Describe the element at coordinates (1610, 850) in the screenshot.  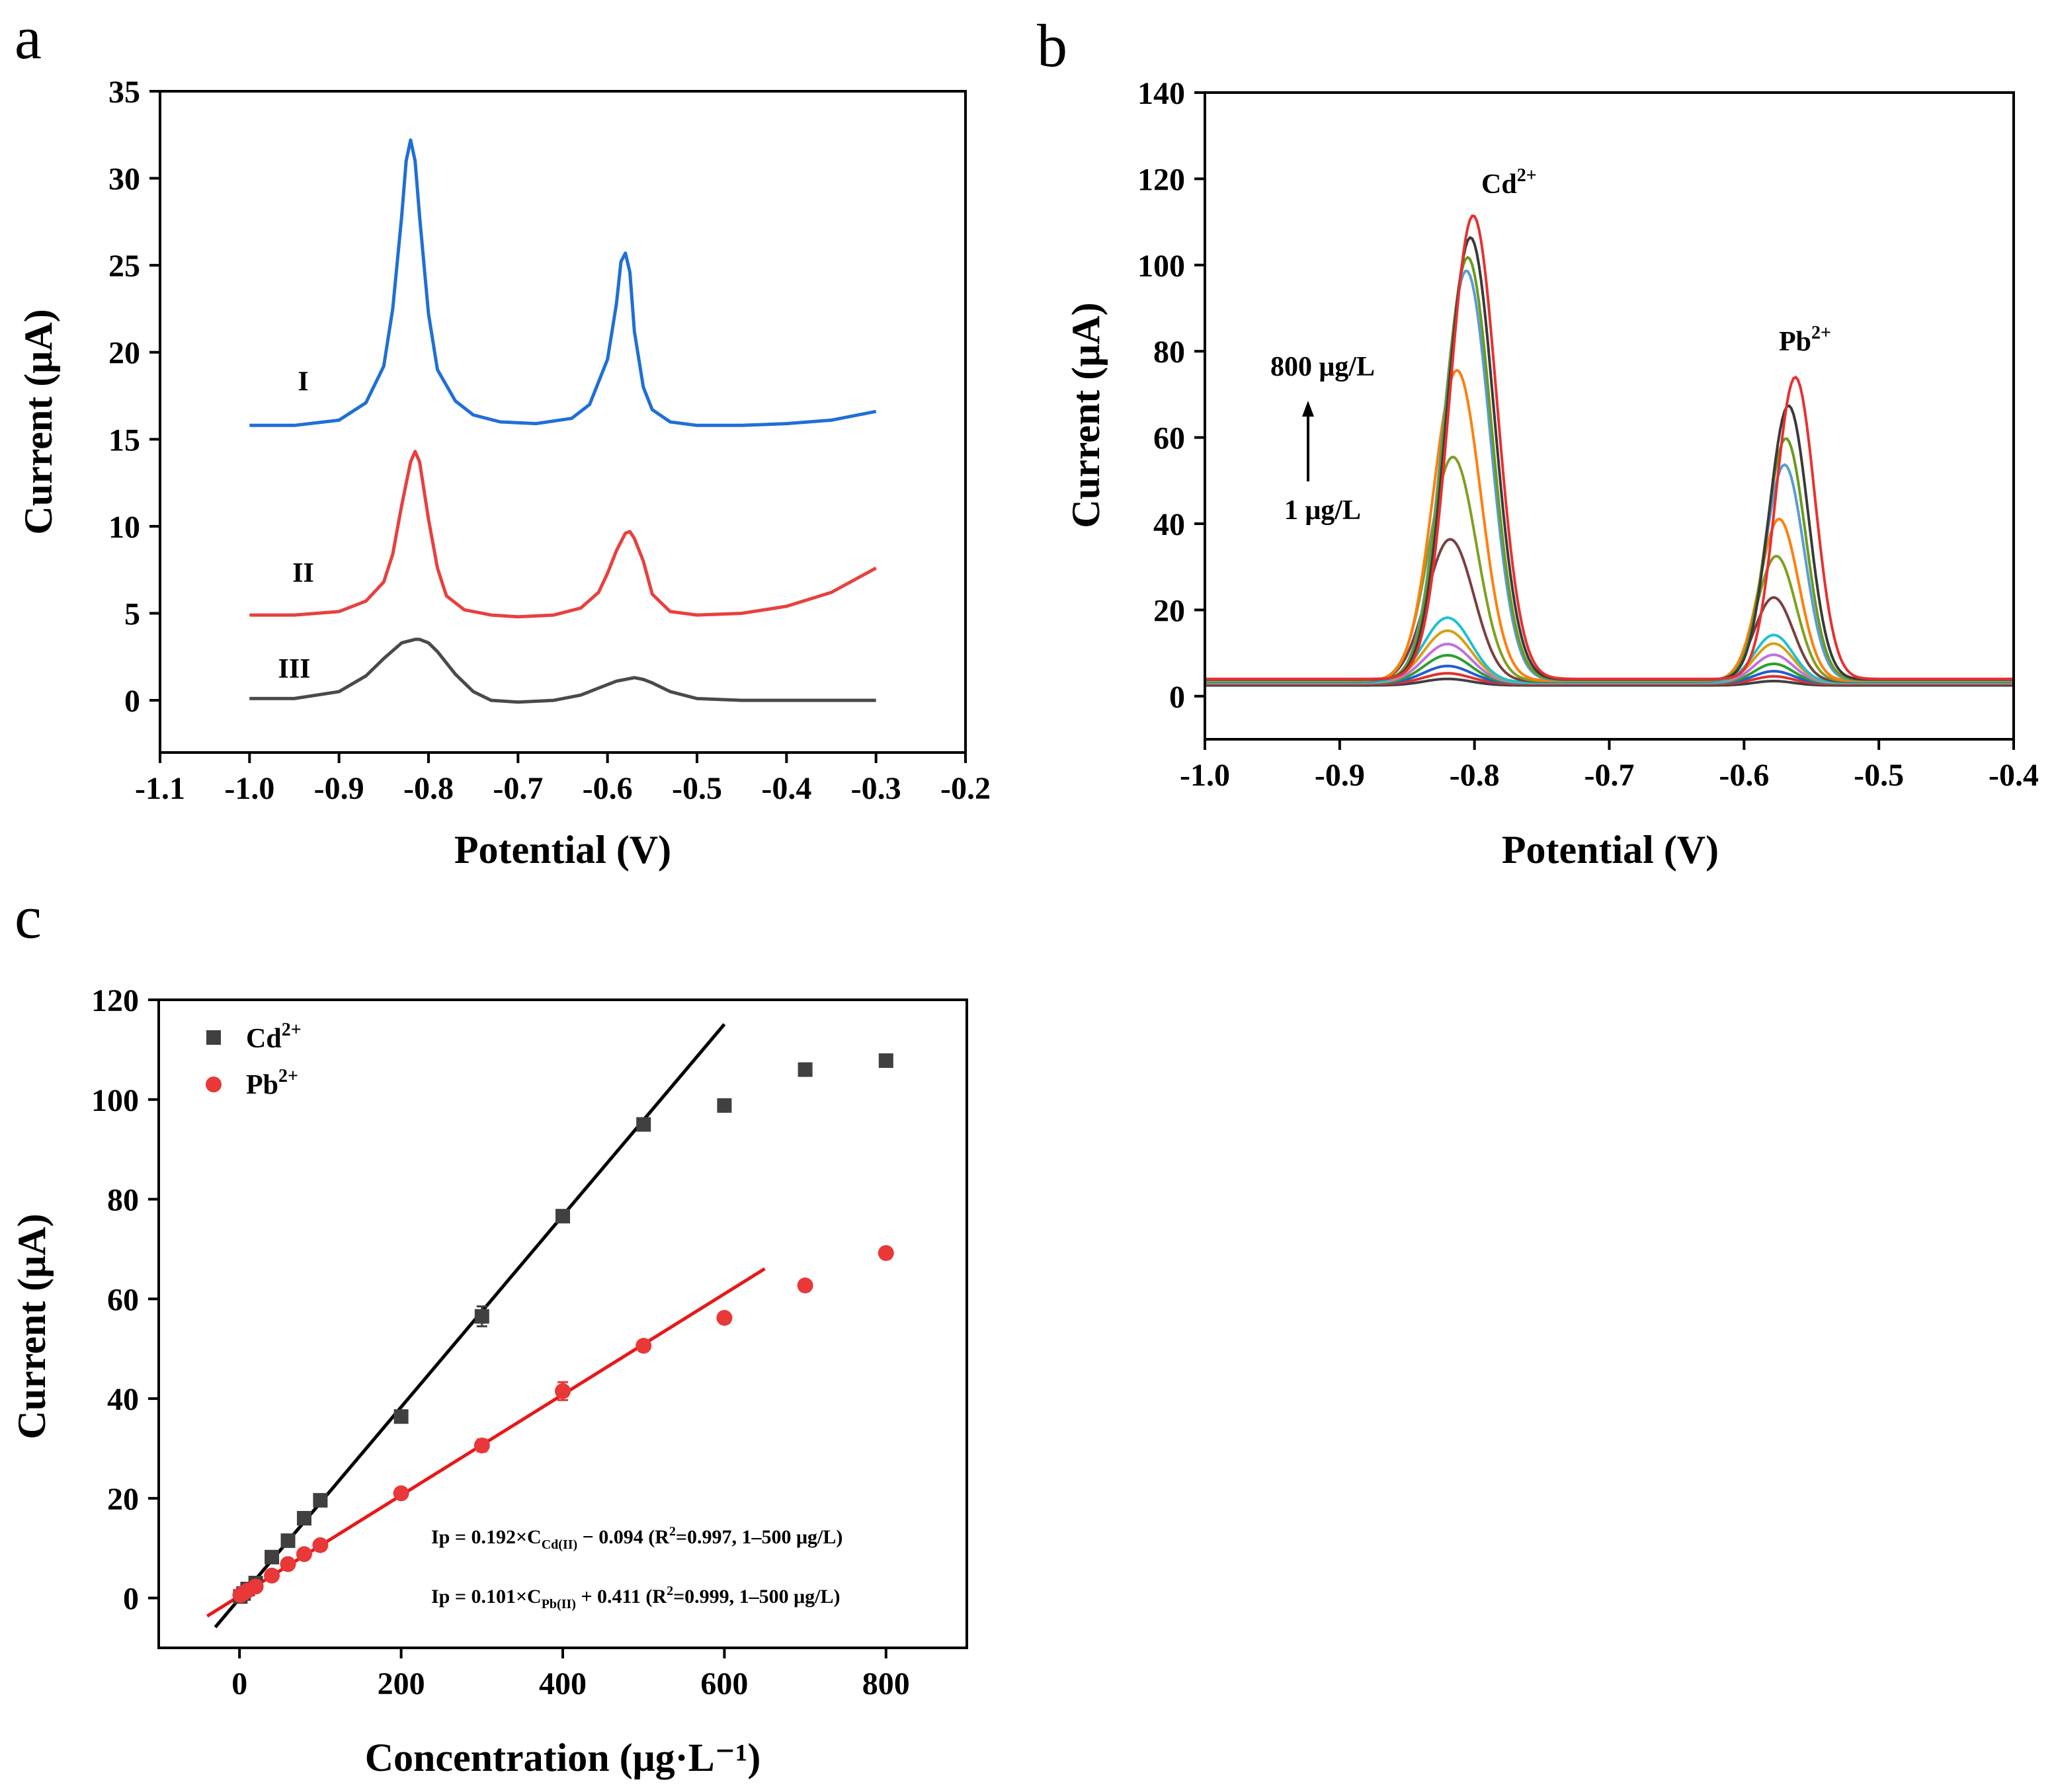
I see `panel-b-xlabel: Potential (V)` at that location.